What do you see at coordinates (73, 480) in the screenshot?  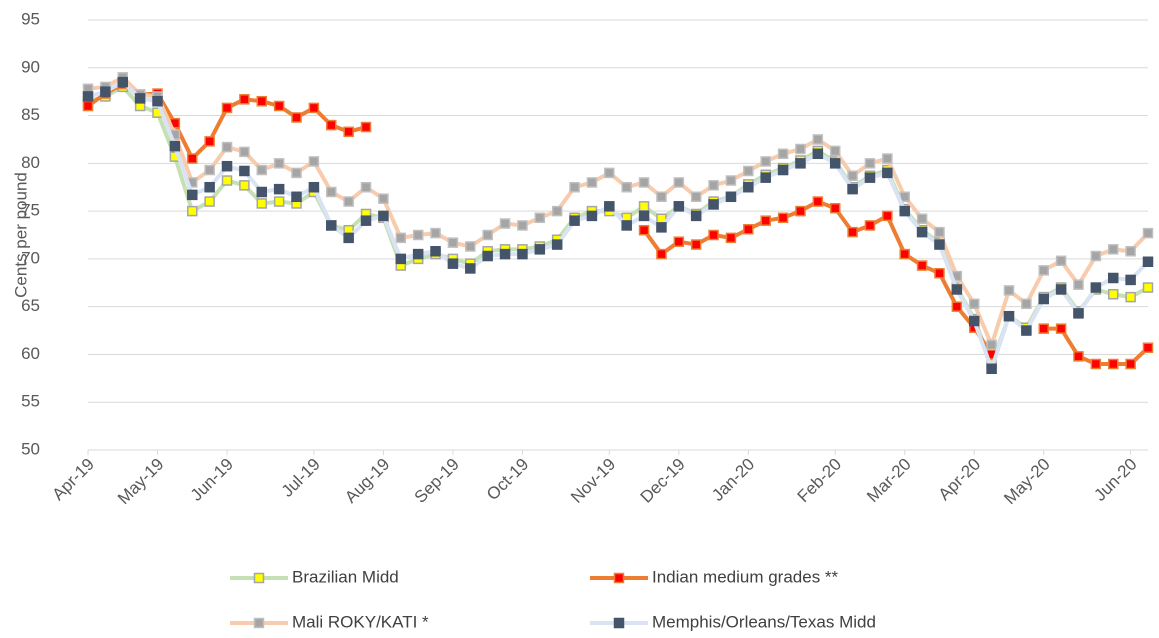 I see `x-tick-label: Apr-19` at bounding box center [73, 480].